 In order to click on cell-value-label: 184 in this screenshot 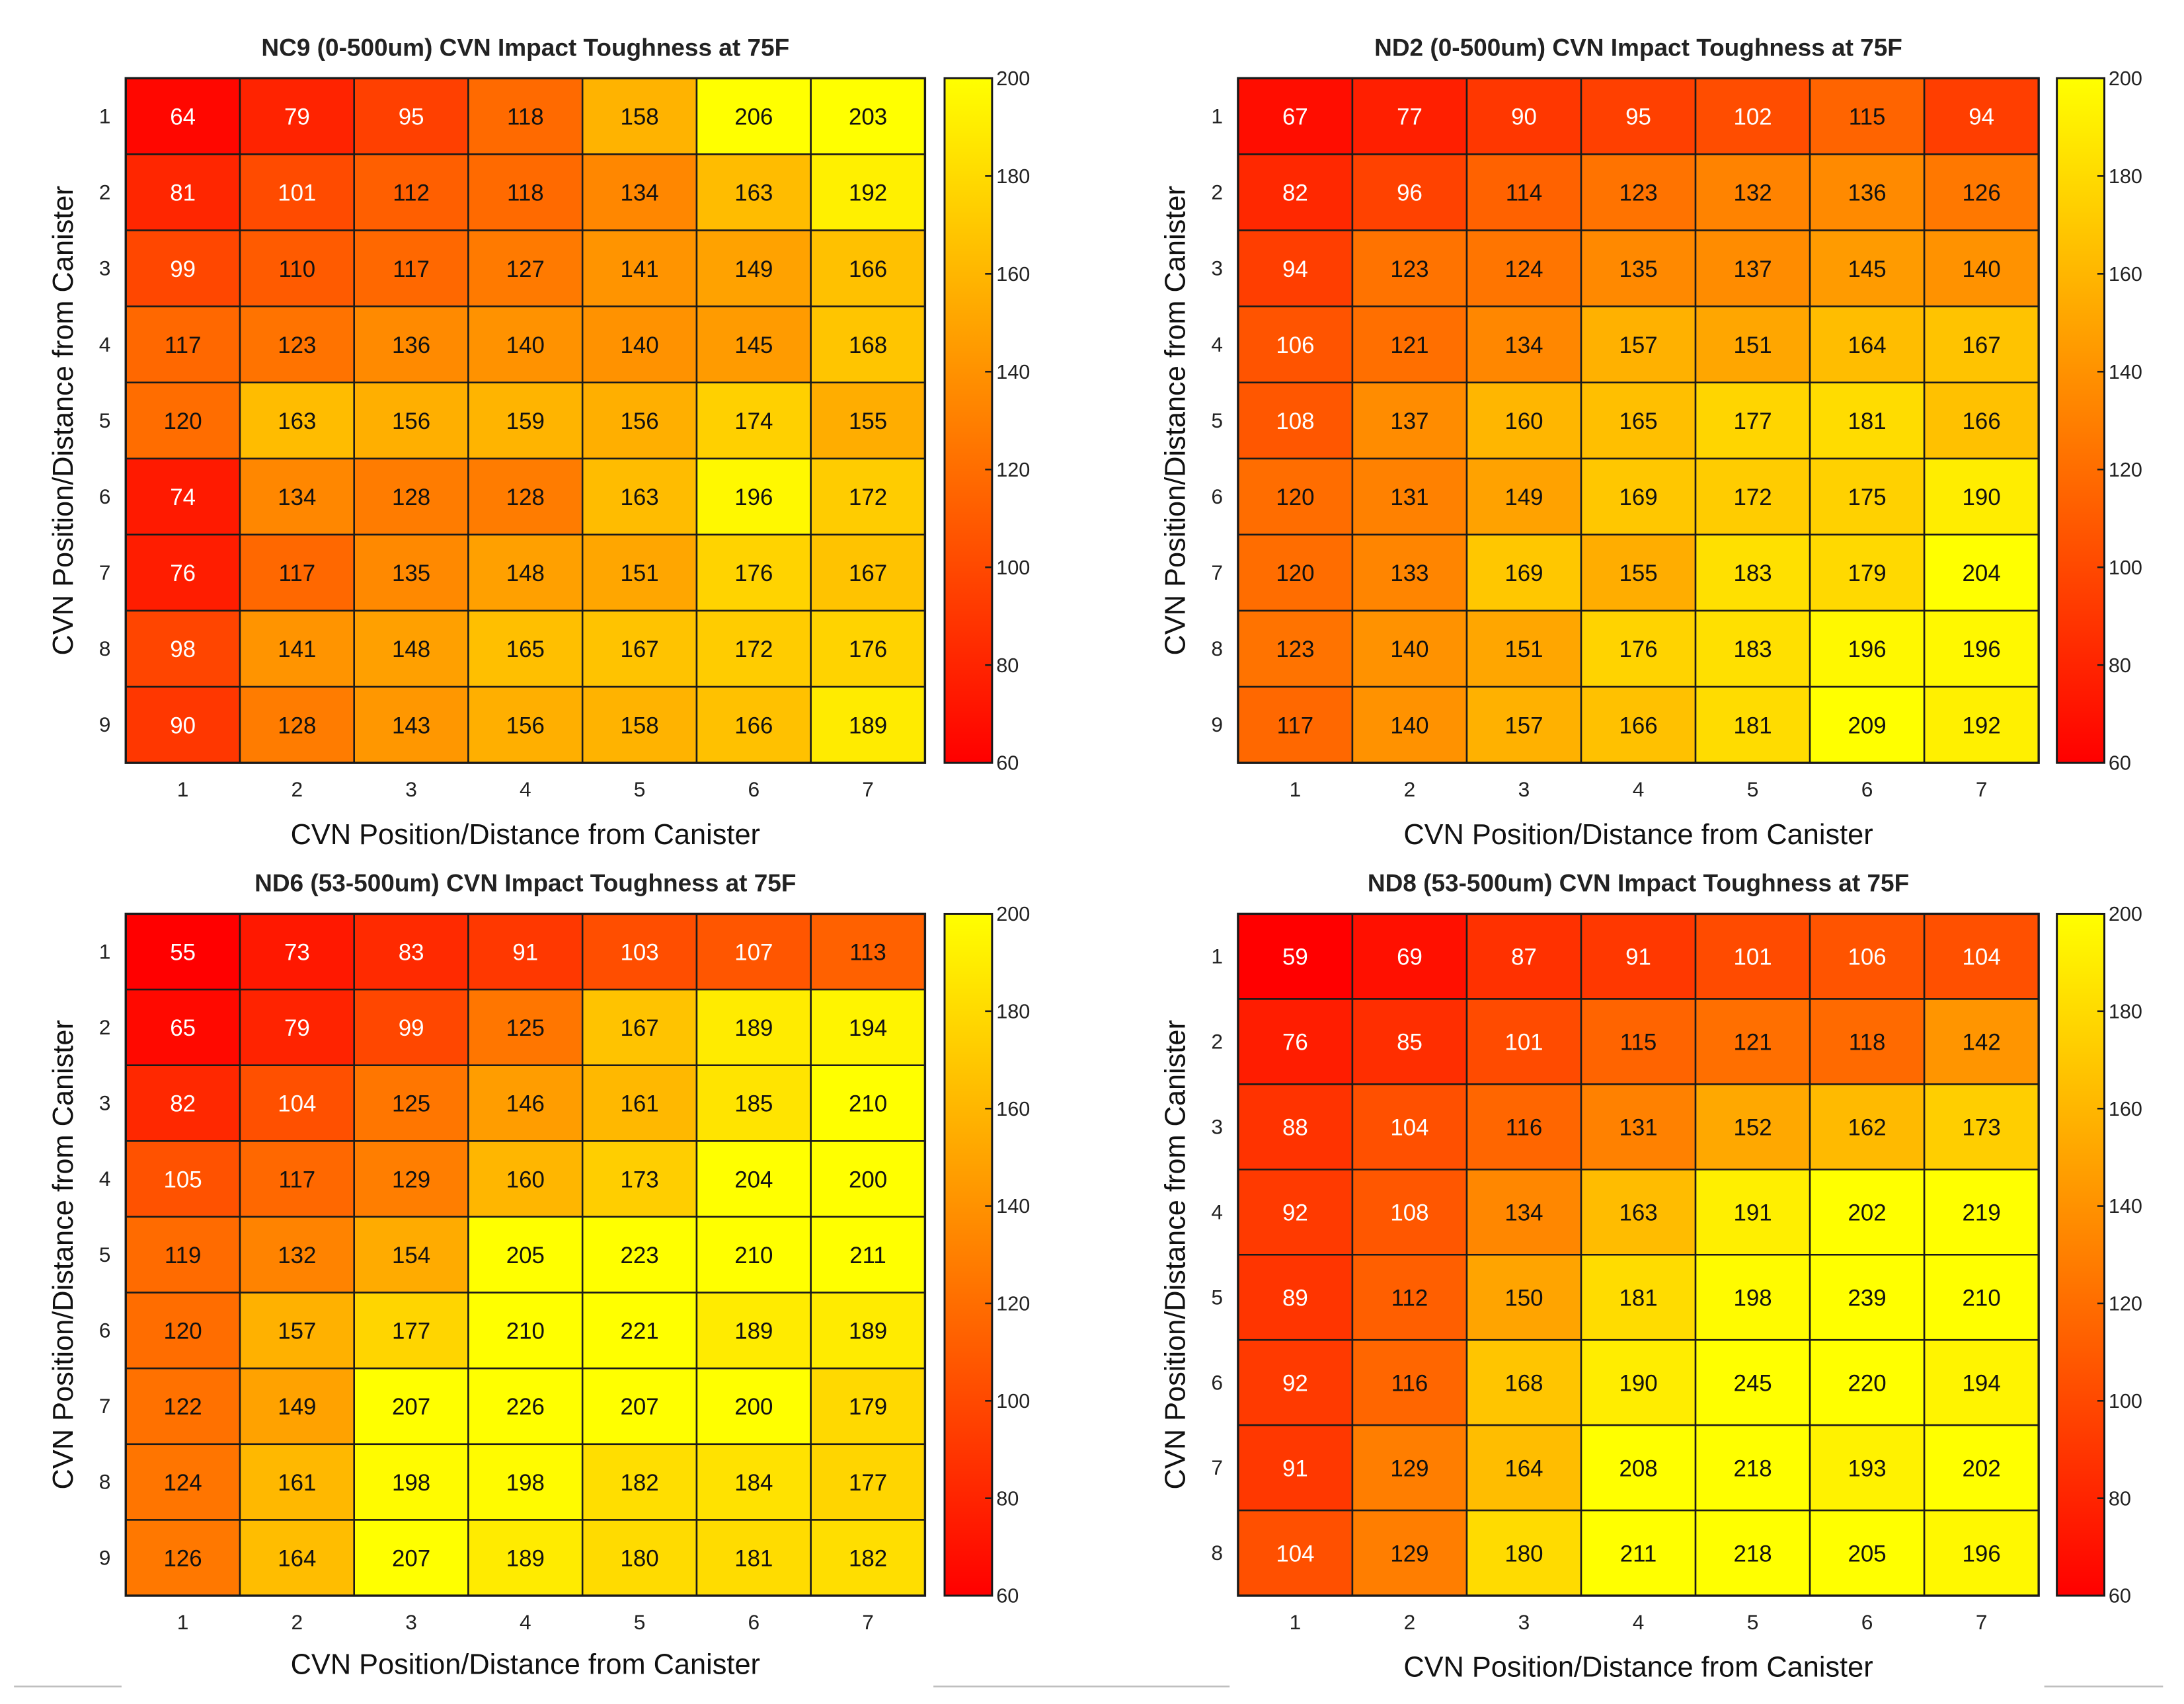, I will do `click(753, 1483)`.